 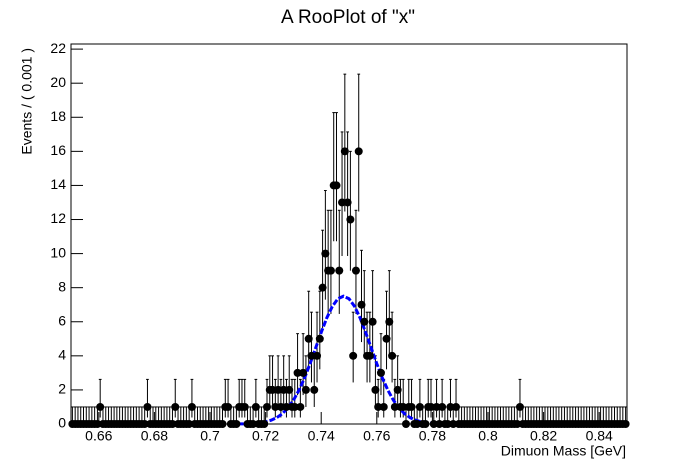 What do you see at coordinates (58, 116) in the screenshot?
I see `y-tick-label: 18` at bounding box center [58, 116].